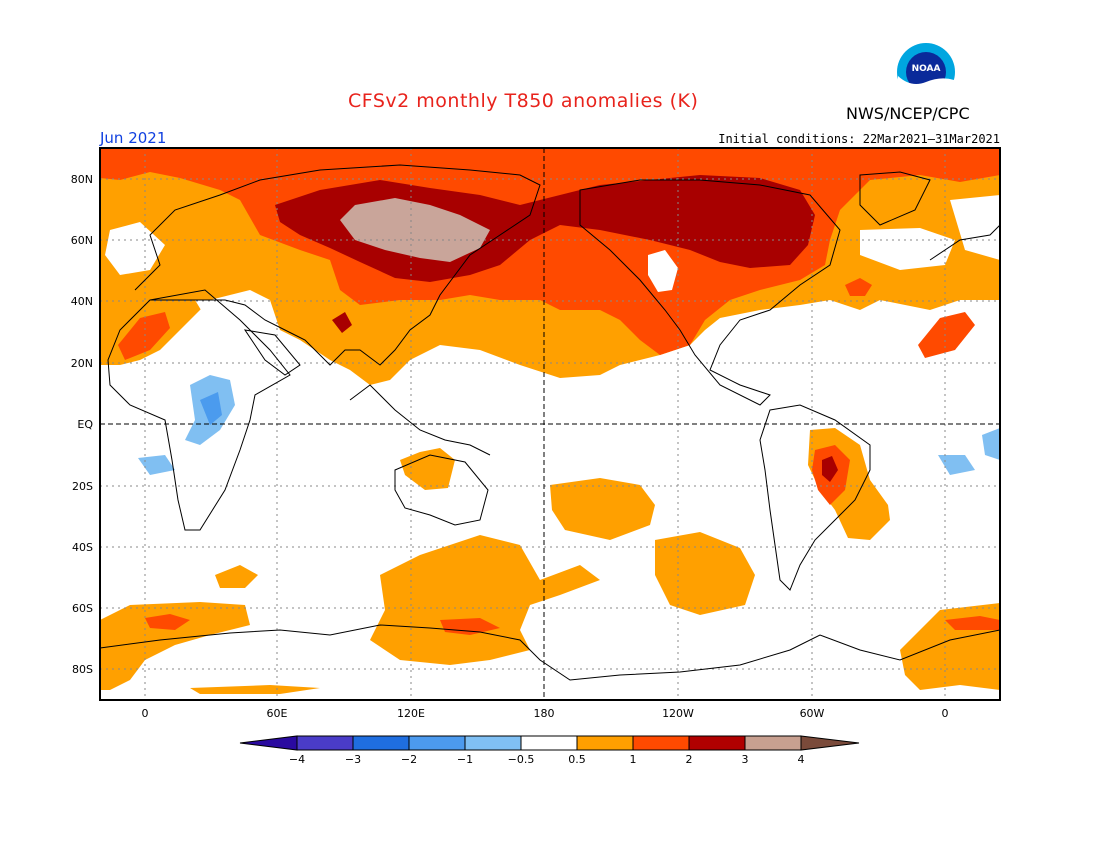 Image resolution: width=1100 pixels, height=850 pixels. Describe the element at coordinates (523, 101) in the screenshot. I see `map-title: CFSv2 monthly T850 anomalies (K)` at that location.